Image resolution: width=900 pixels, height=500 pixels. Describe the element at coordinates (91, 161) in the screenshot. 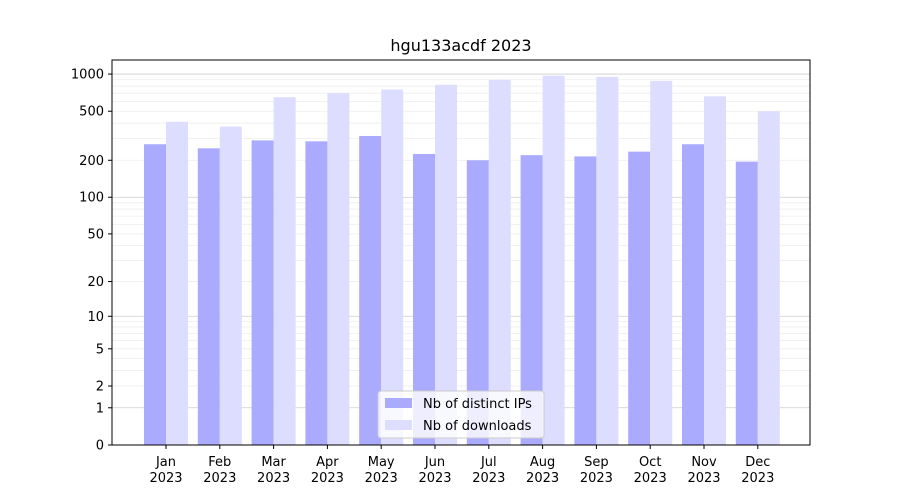

I see `y-tick-label: 200` at that location.